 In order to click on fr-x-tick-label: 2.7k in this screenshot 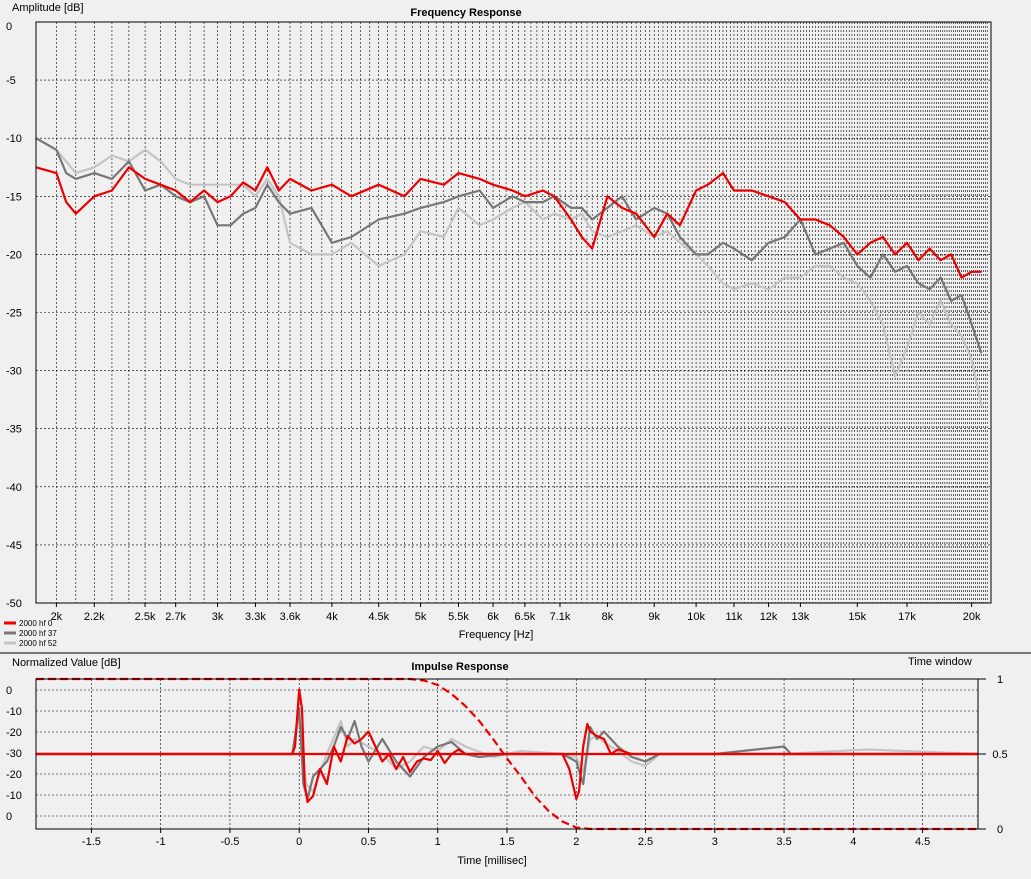, I will do `click(175, 617)`.